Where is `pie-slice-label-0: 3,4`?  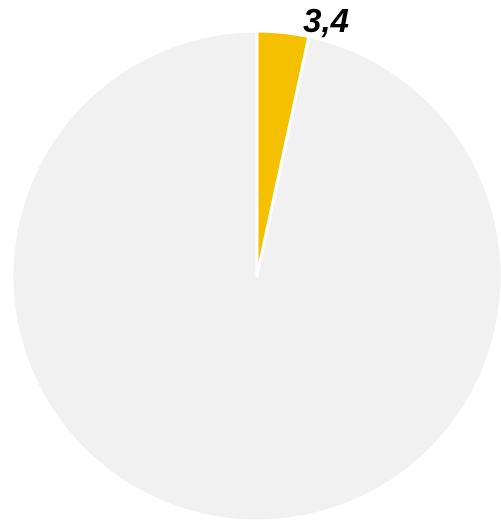
pie-slice-label-0: 3,4 is located at coordinates (326, 20).